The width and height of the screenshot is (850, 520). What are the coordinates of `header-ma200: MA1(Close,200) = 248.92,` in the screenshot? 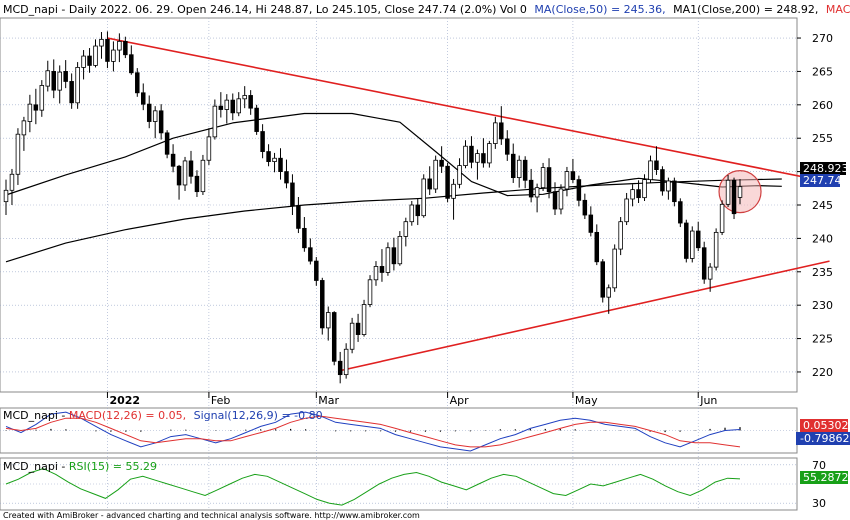 It's located at (745, 9).